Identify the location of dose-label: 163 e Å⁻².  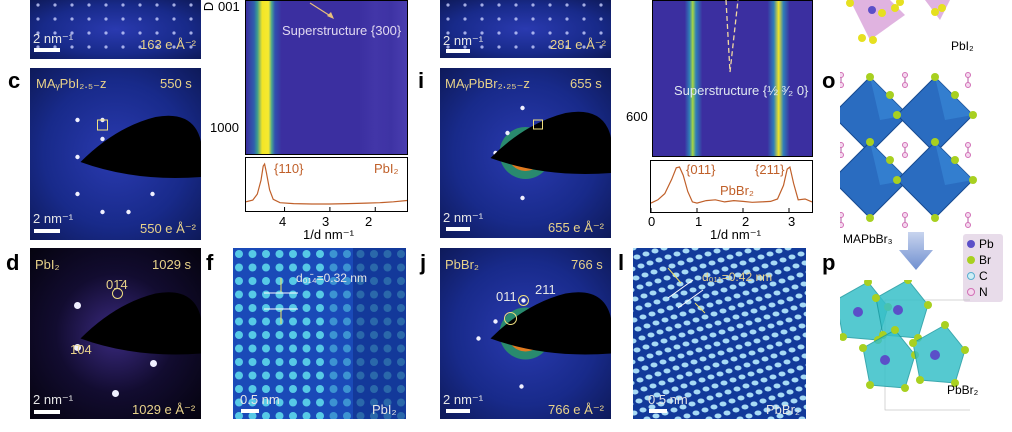
(168, 44).